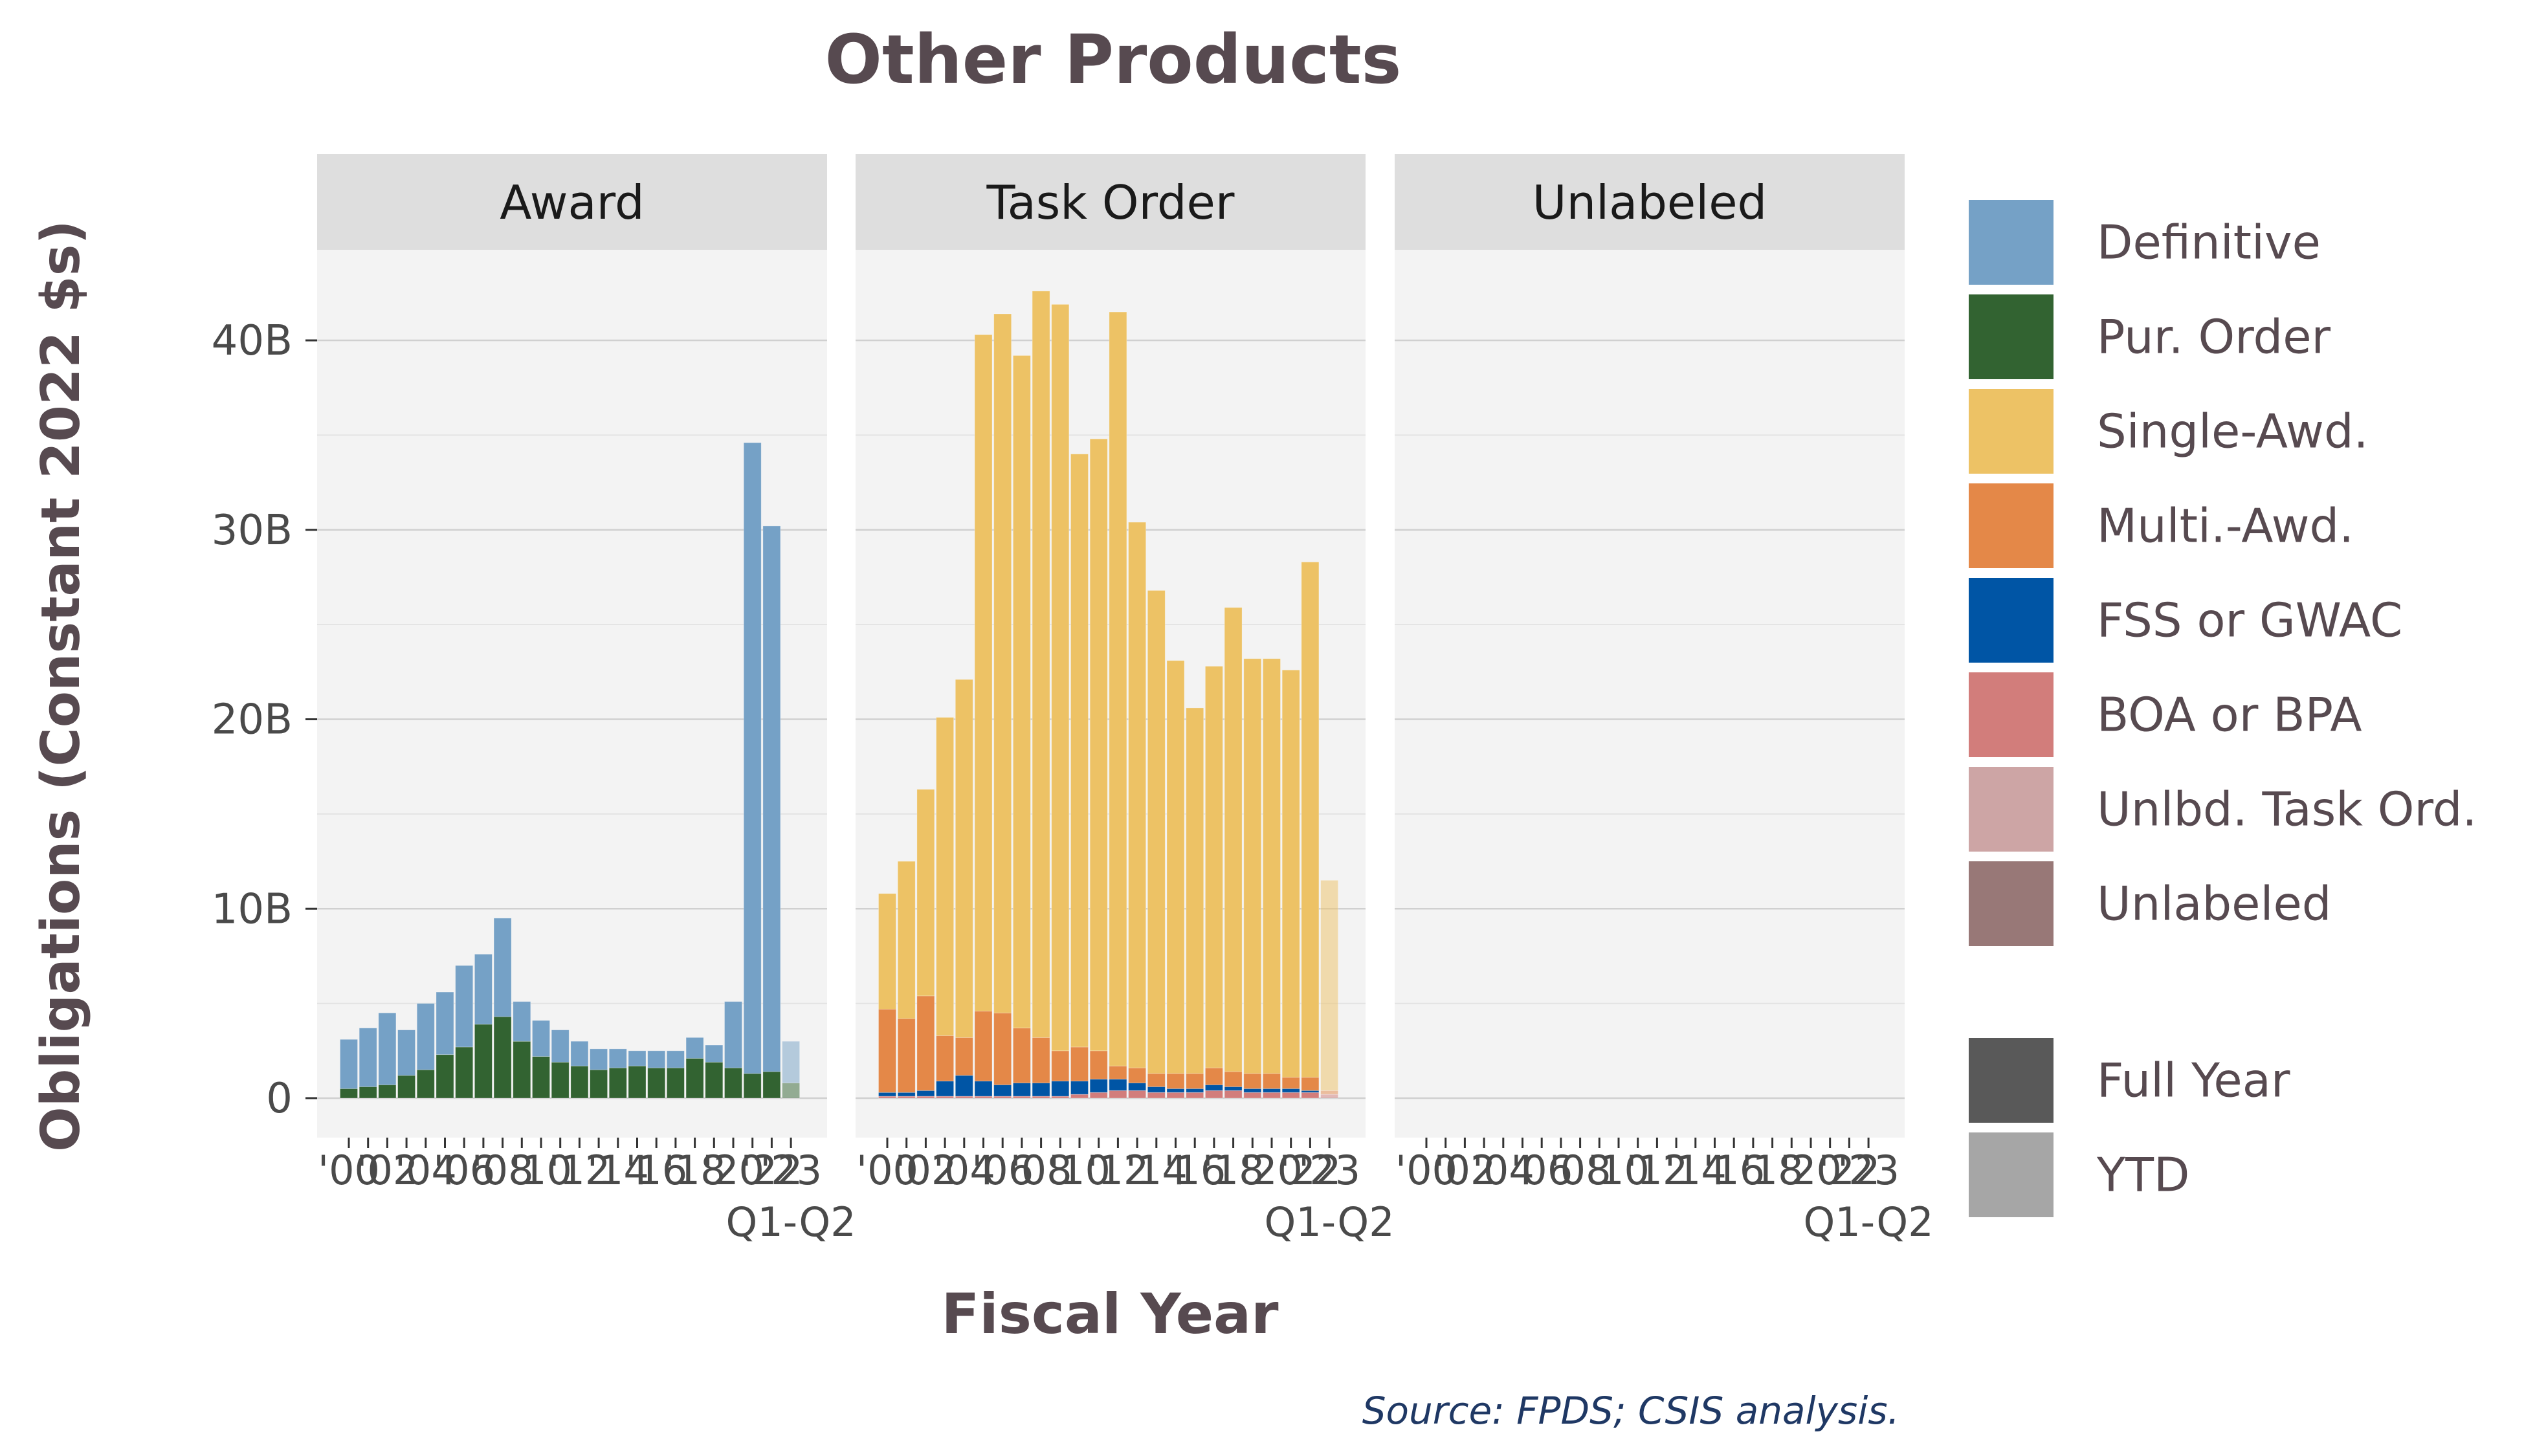  Describe the element at coordinates (425, 1084) in the screenshot. I see `bar-pur-order-2004` at that location.